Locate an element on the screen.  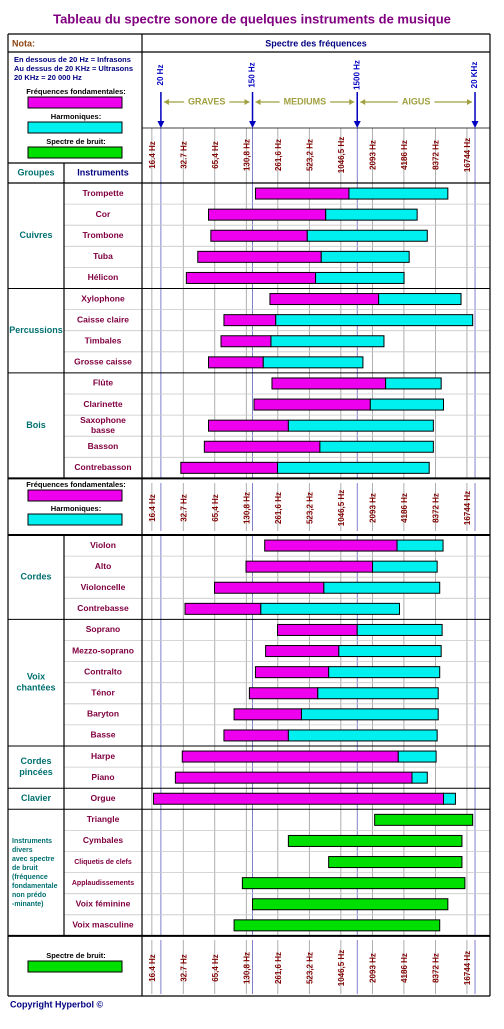
group-label: Cordes is located at coordinates (35, 761).